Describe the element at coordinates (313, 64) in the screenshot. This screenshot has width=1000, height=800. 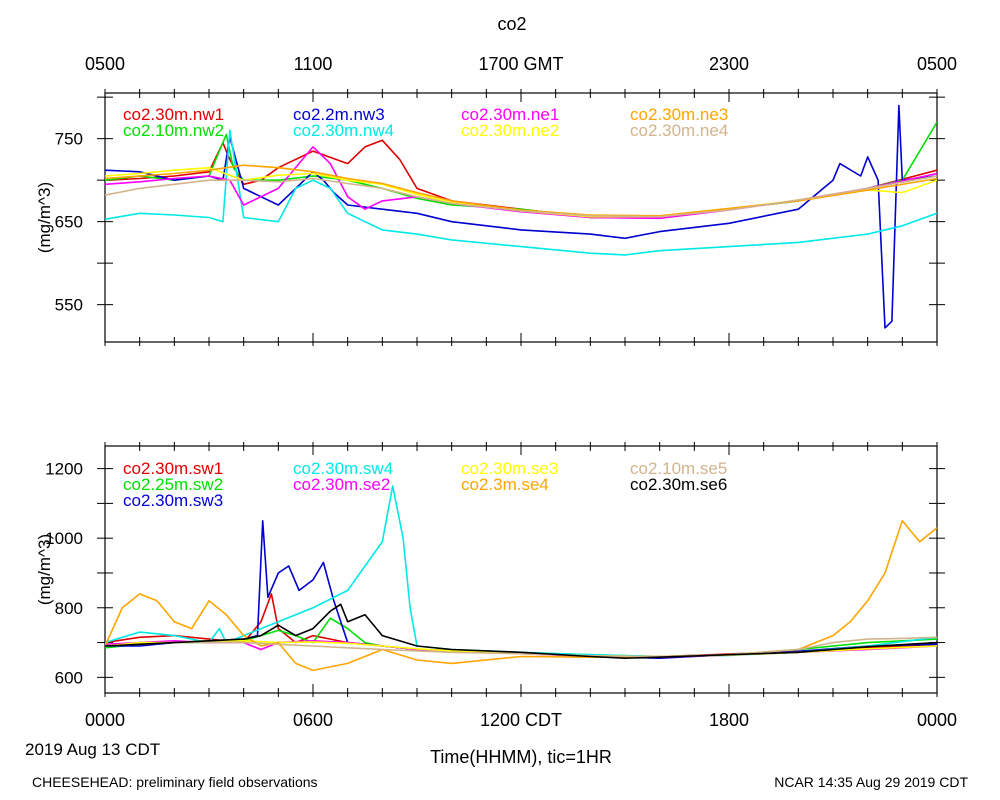
I see `top-x-tick-label: 1100` at that location.